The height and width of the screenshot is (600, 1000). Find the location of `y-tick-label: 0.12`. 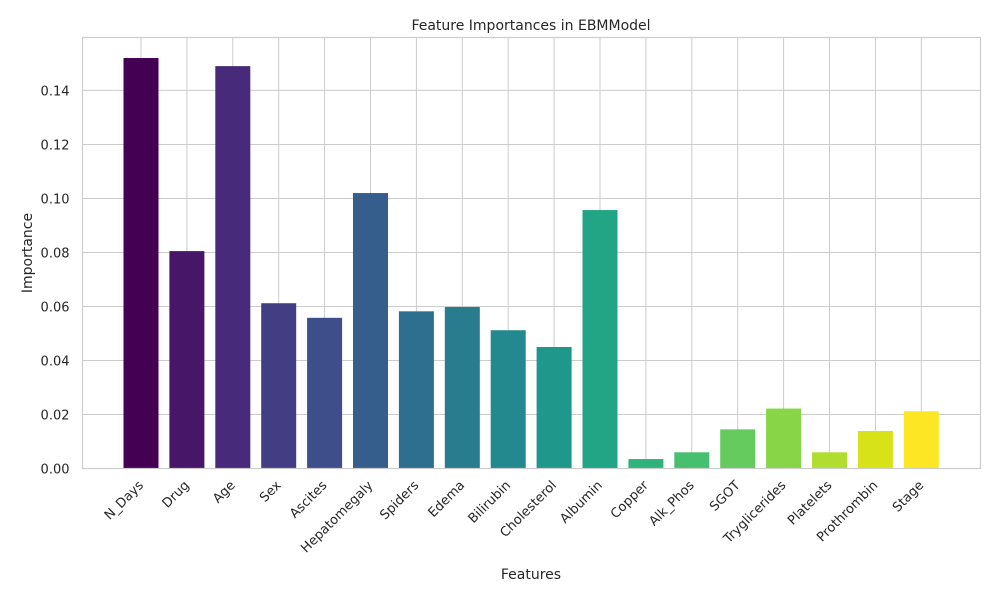

y-tick-label: 0.12 is located at coordinates (55, 145).